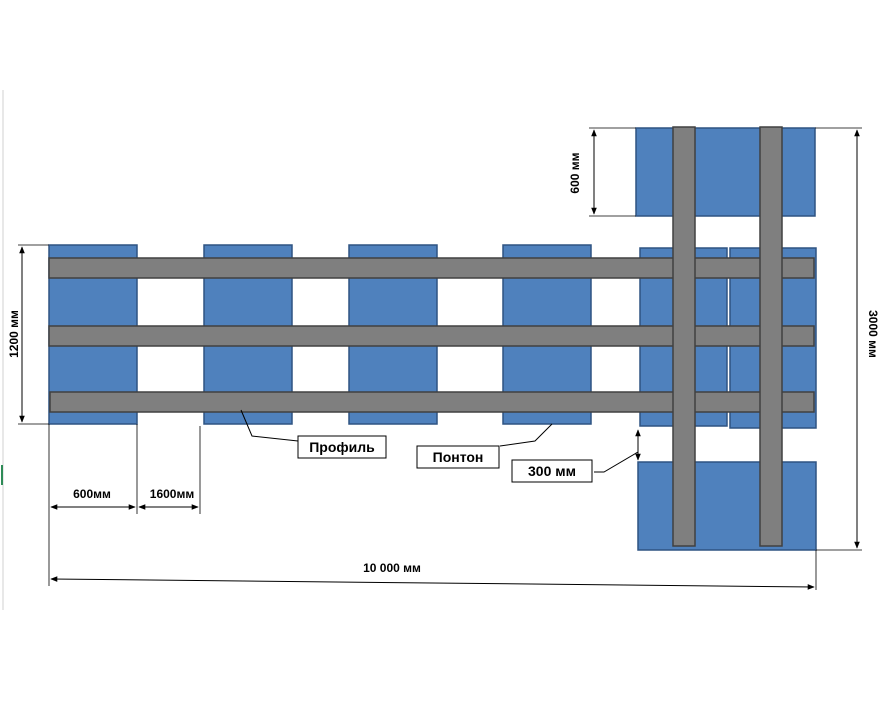  What do you see at coordinates (526, 435) in the screenshot?
I see `pontoon-leader` at bounding box center [526, 435].